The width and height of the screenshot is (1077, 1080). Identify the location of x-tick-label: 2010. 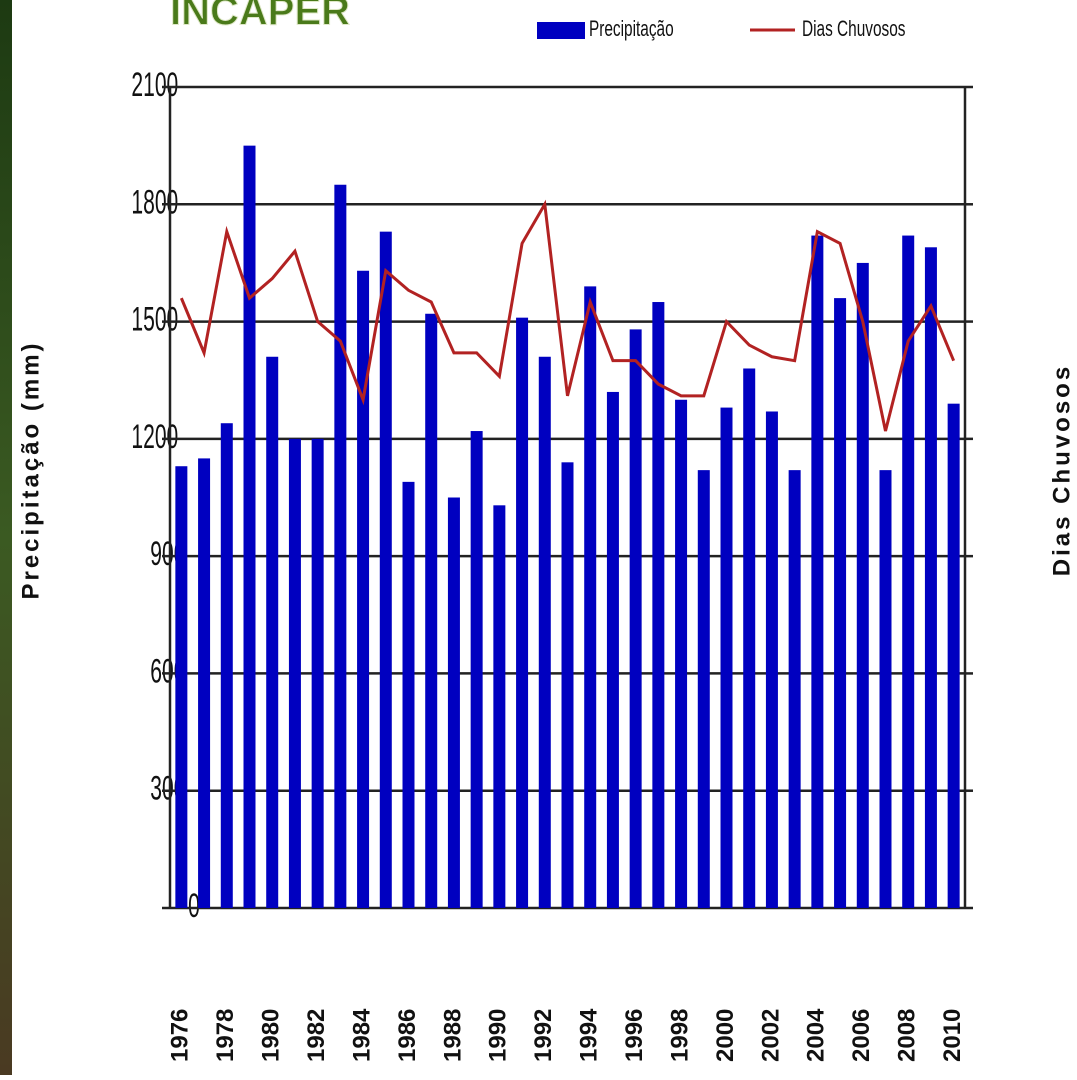
(952, 1035).